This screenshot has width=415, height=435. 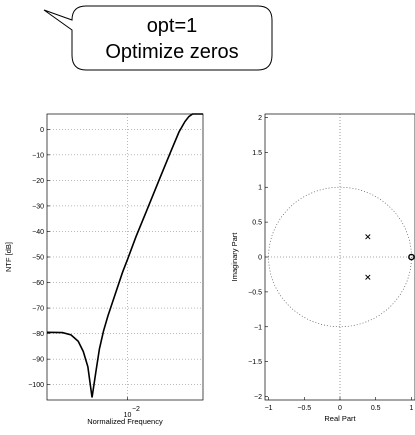 What do you see at coordinates (340, 408) in the screenshot?
I see `pz-x-tick-label: 0` at bounding box center [340, 408].